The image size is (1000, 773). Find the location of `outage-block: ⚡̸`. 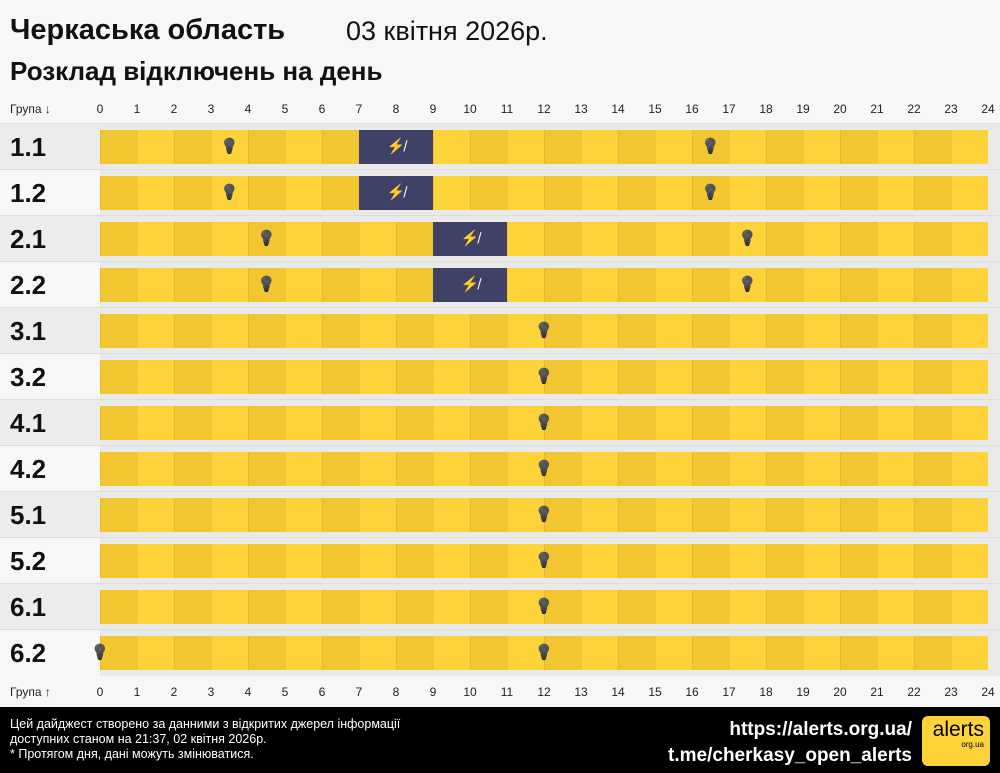

outage-block: ⚡̸ is located at coordinates (396, 147).